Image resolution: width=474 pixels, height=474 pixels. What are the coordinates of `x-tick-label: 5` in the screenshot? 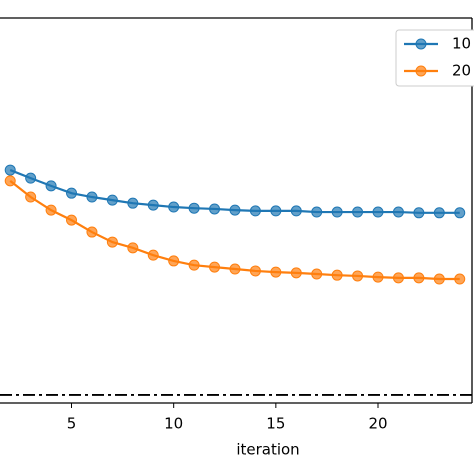 It's located at (72, 424).